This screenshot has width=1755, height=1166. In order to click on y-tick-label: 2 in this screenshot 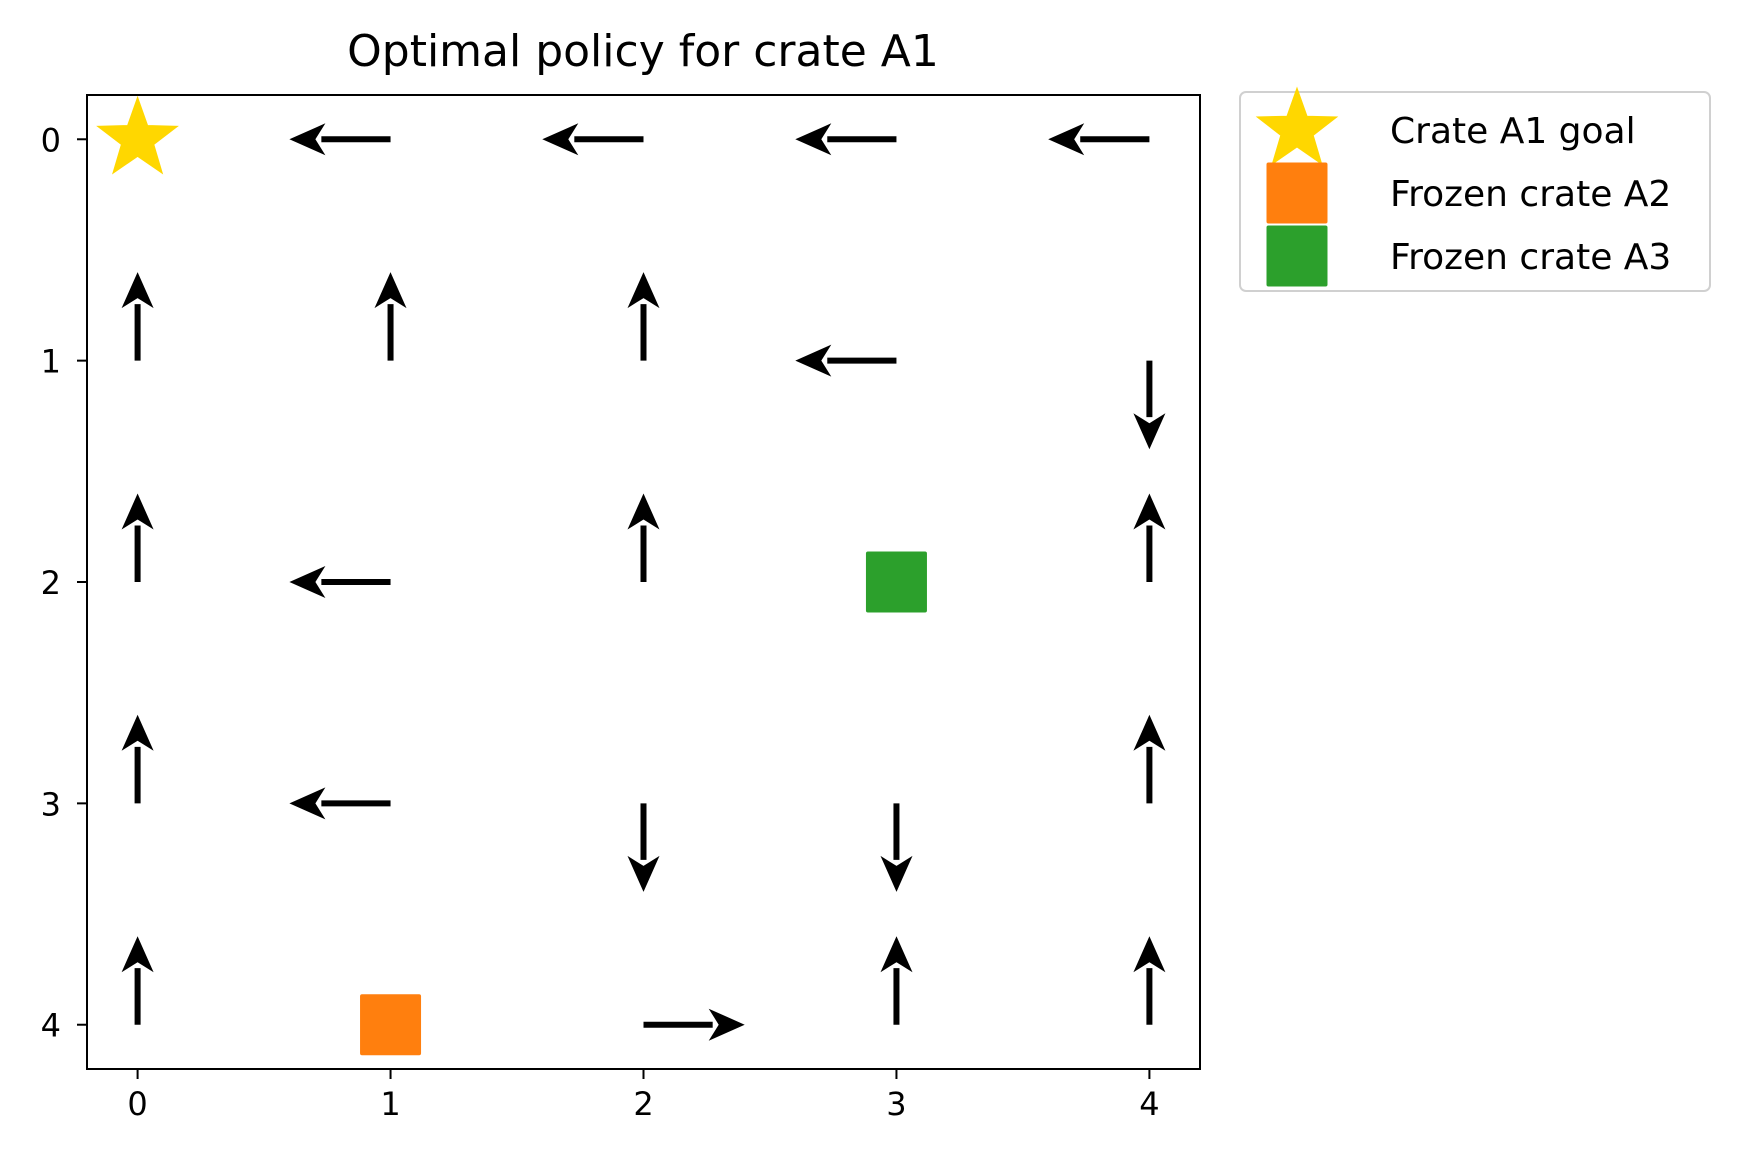, I will do `click(51, 583)`.